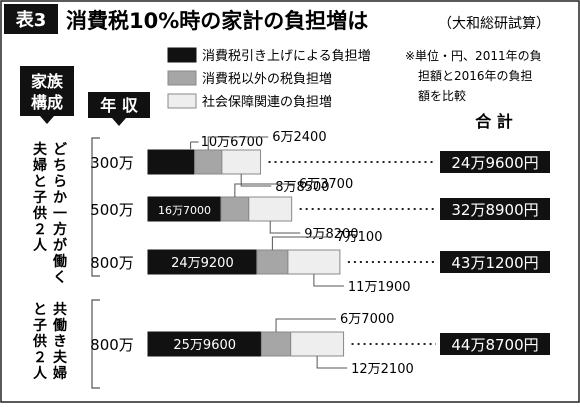  What do you see at coordinates (442, 95) in the screenshot?
I see `note-line-3: 額を比較` at bounding box center [442, 95].